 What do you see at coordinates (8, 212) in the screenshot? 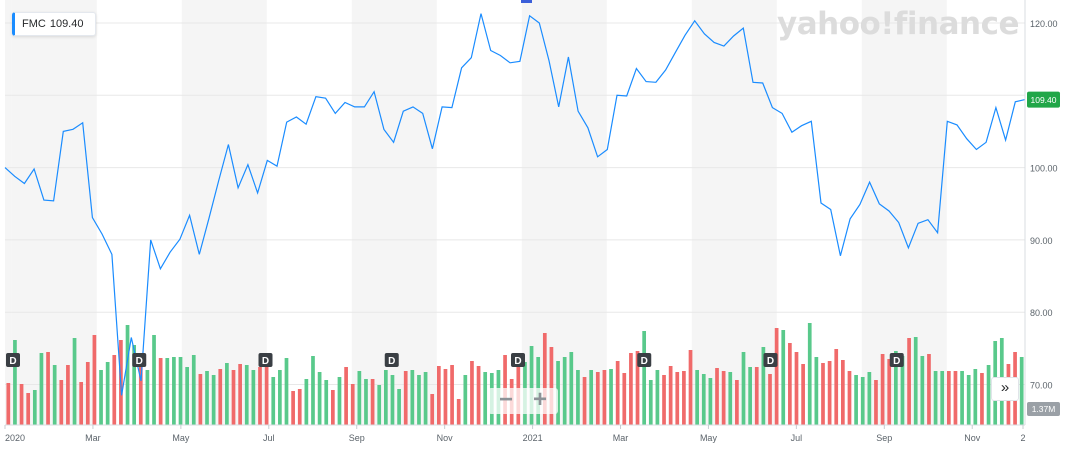
I see `month-band` at bounding box center [8, 212].